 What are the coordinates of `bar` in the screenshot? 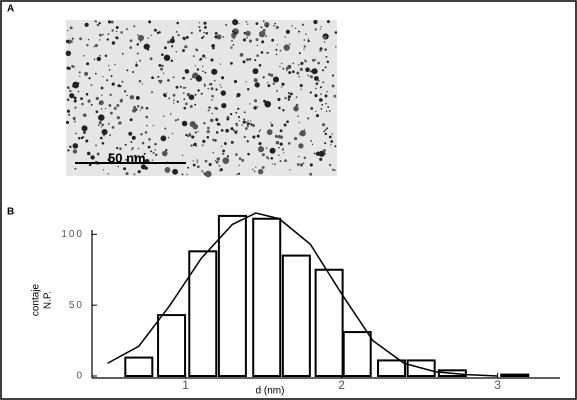 It's located at (139, 367).